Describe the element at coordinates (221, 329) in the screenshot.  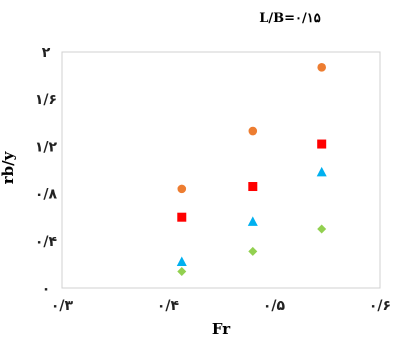
I see `x-axis-title: Fr` at that location.